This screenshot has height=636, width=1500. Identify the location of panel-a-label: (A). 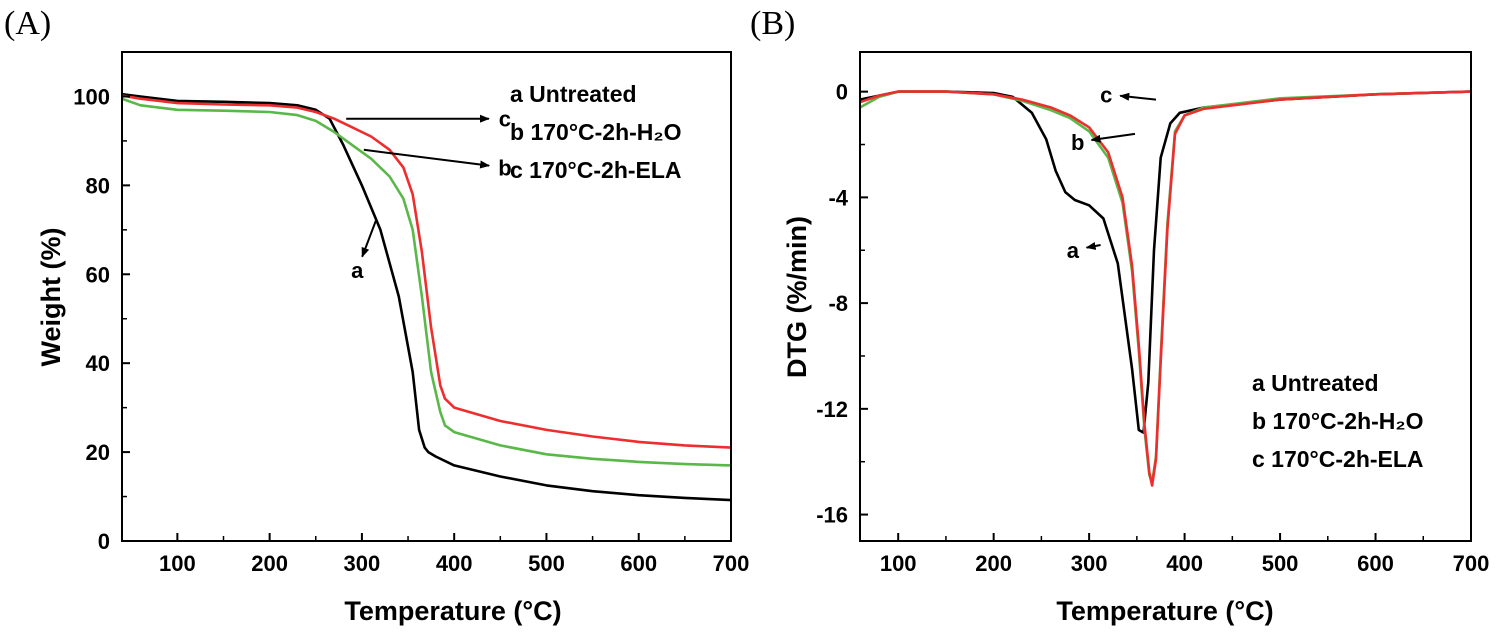
(27, 23).